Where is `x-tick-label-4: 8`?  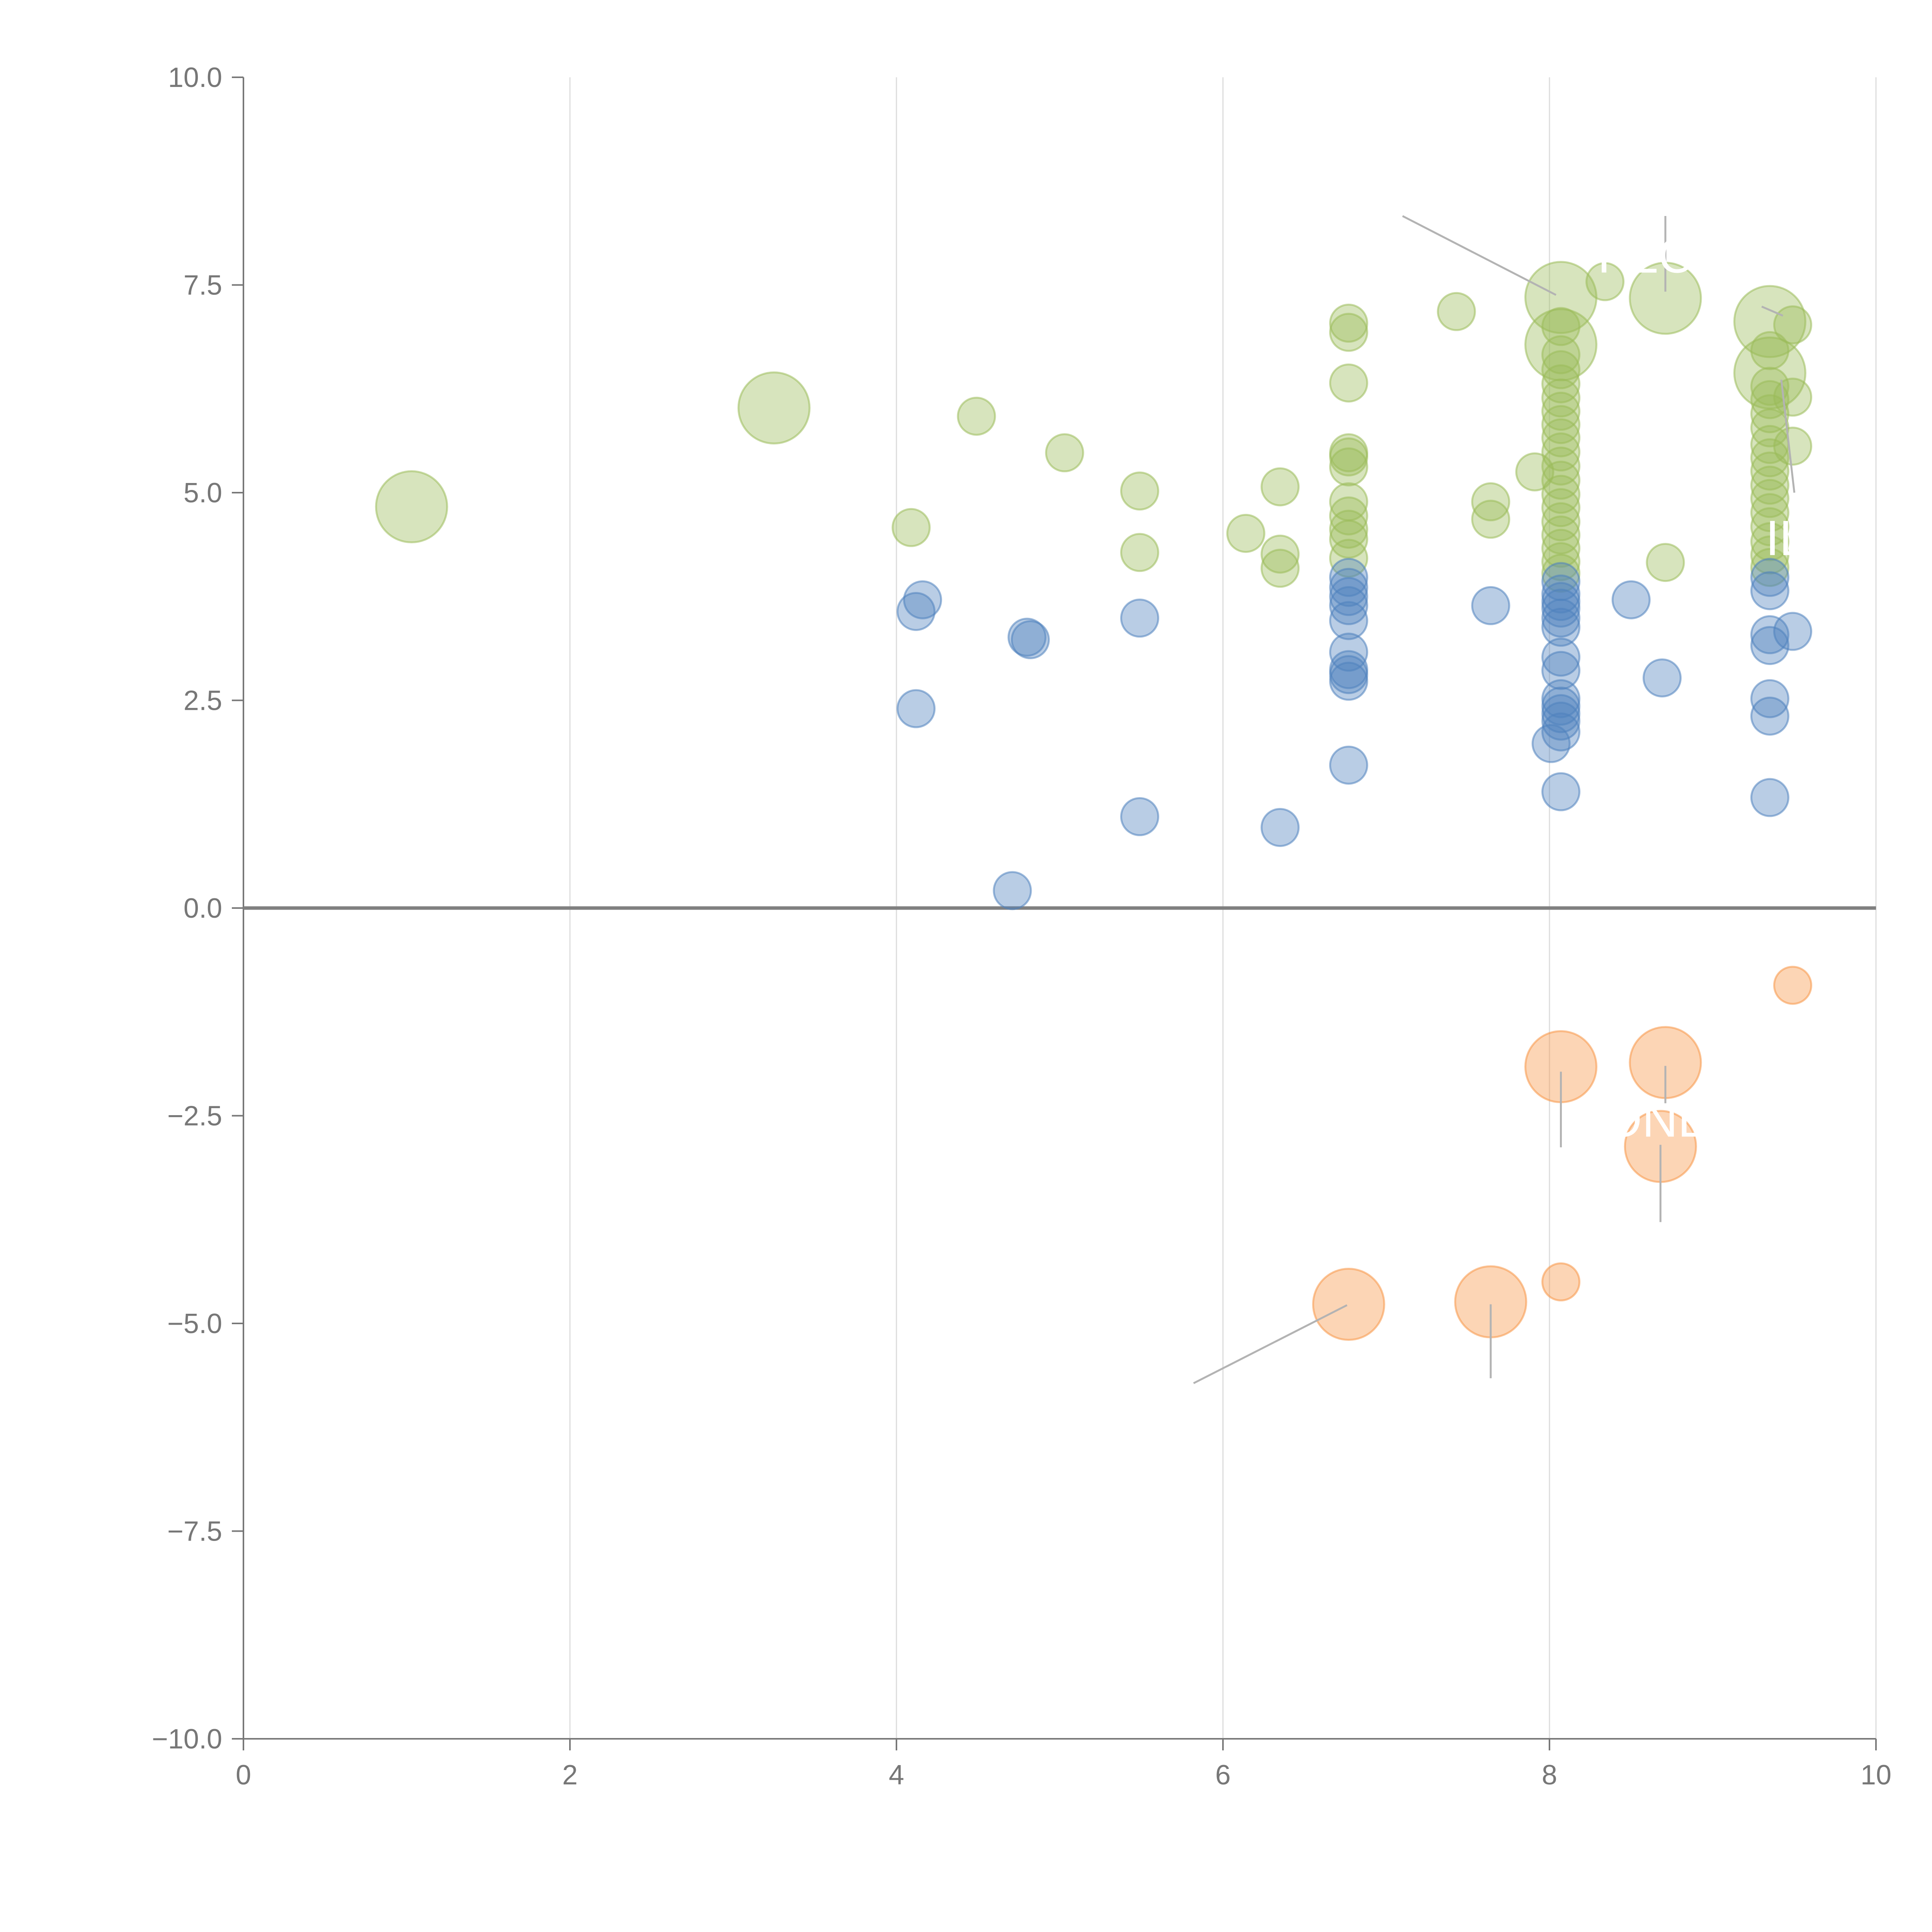 x-tick-label-4: 8 is located at coordinates (1549, 1775).